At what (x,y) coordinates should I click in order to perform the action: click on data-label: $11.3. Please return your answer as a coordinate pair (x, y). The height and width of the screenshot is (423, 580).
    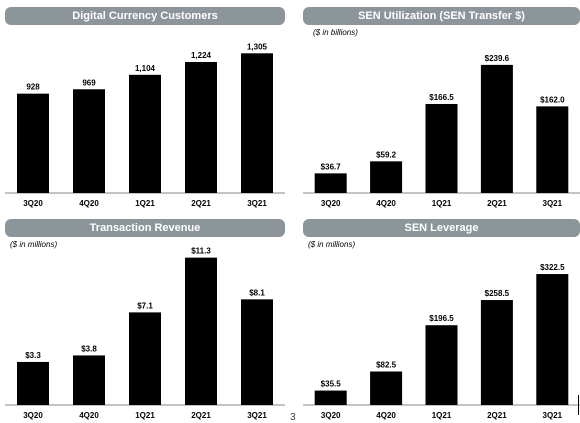
    Looking at the image, I should click on (201, 251).